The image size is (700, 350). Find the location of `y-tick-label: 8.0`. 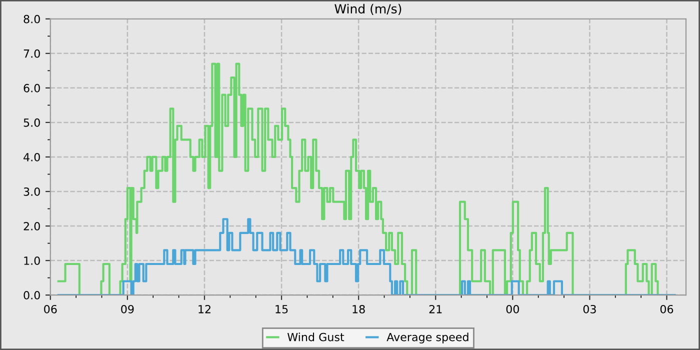

y-tick-label: 8.0 is located at coordinates (32, 19).